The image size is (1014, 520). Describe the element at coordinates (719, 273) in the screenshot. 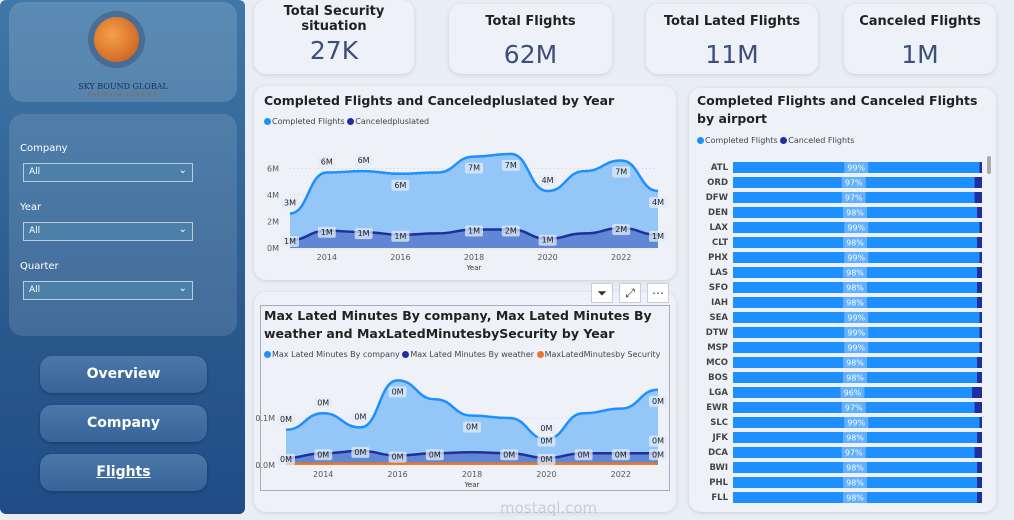

I see `category-label: LAS` at that location.